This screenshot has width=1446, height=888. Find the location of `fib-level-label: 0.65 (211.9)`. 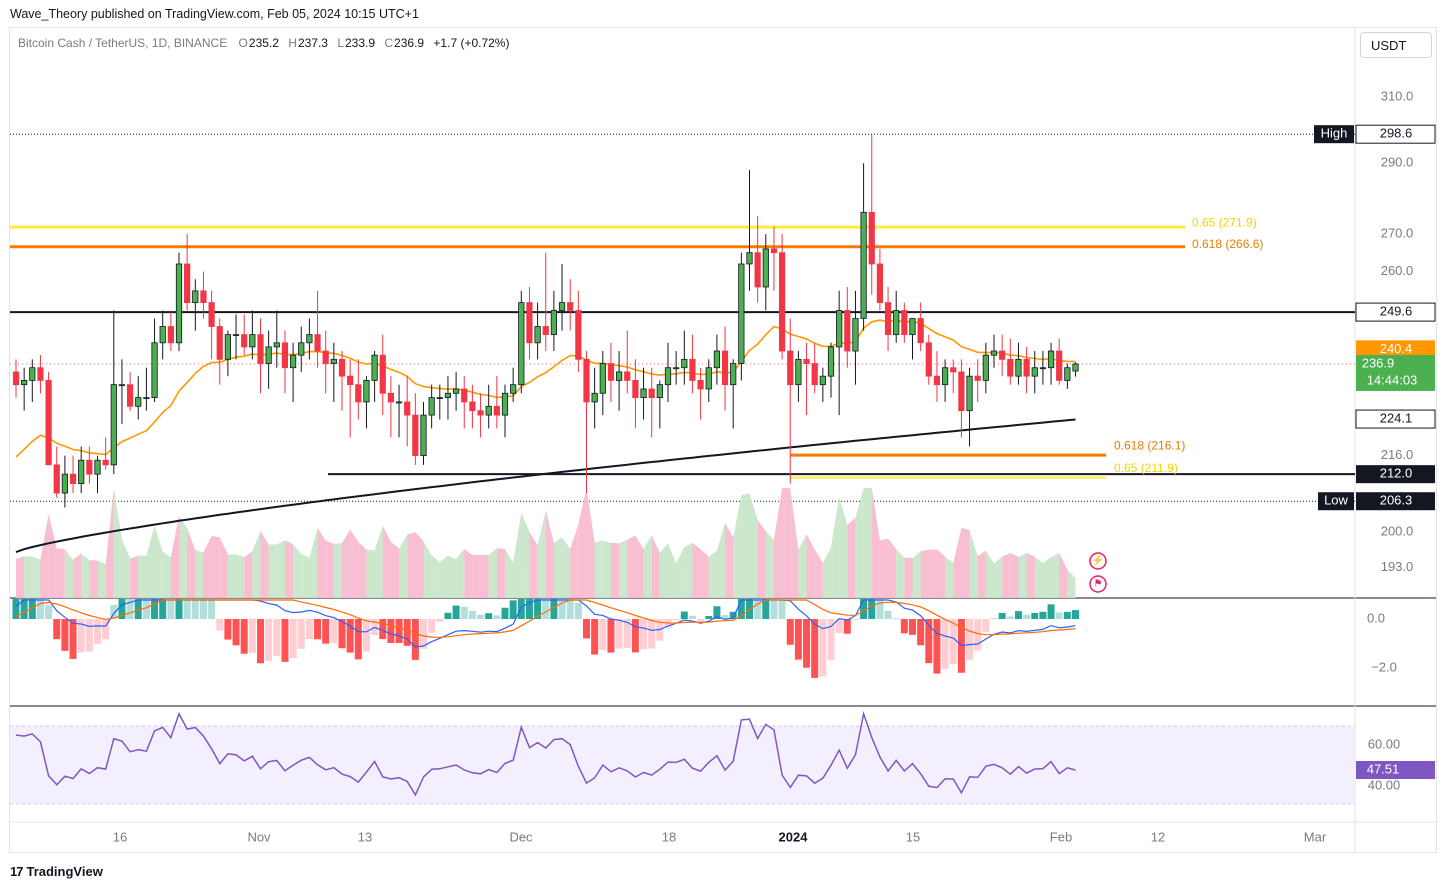

fib-level-label: 0.65 (211.9) is located at coordinates (1146, 468).